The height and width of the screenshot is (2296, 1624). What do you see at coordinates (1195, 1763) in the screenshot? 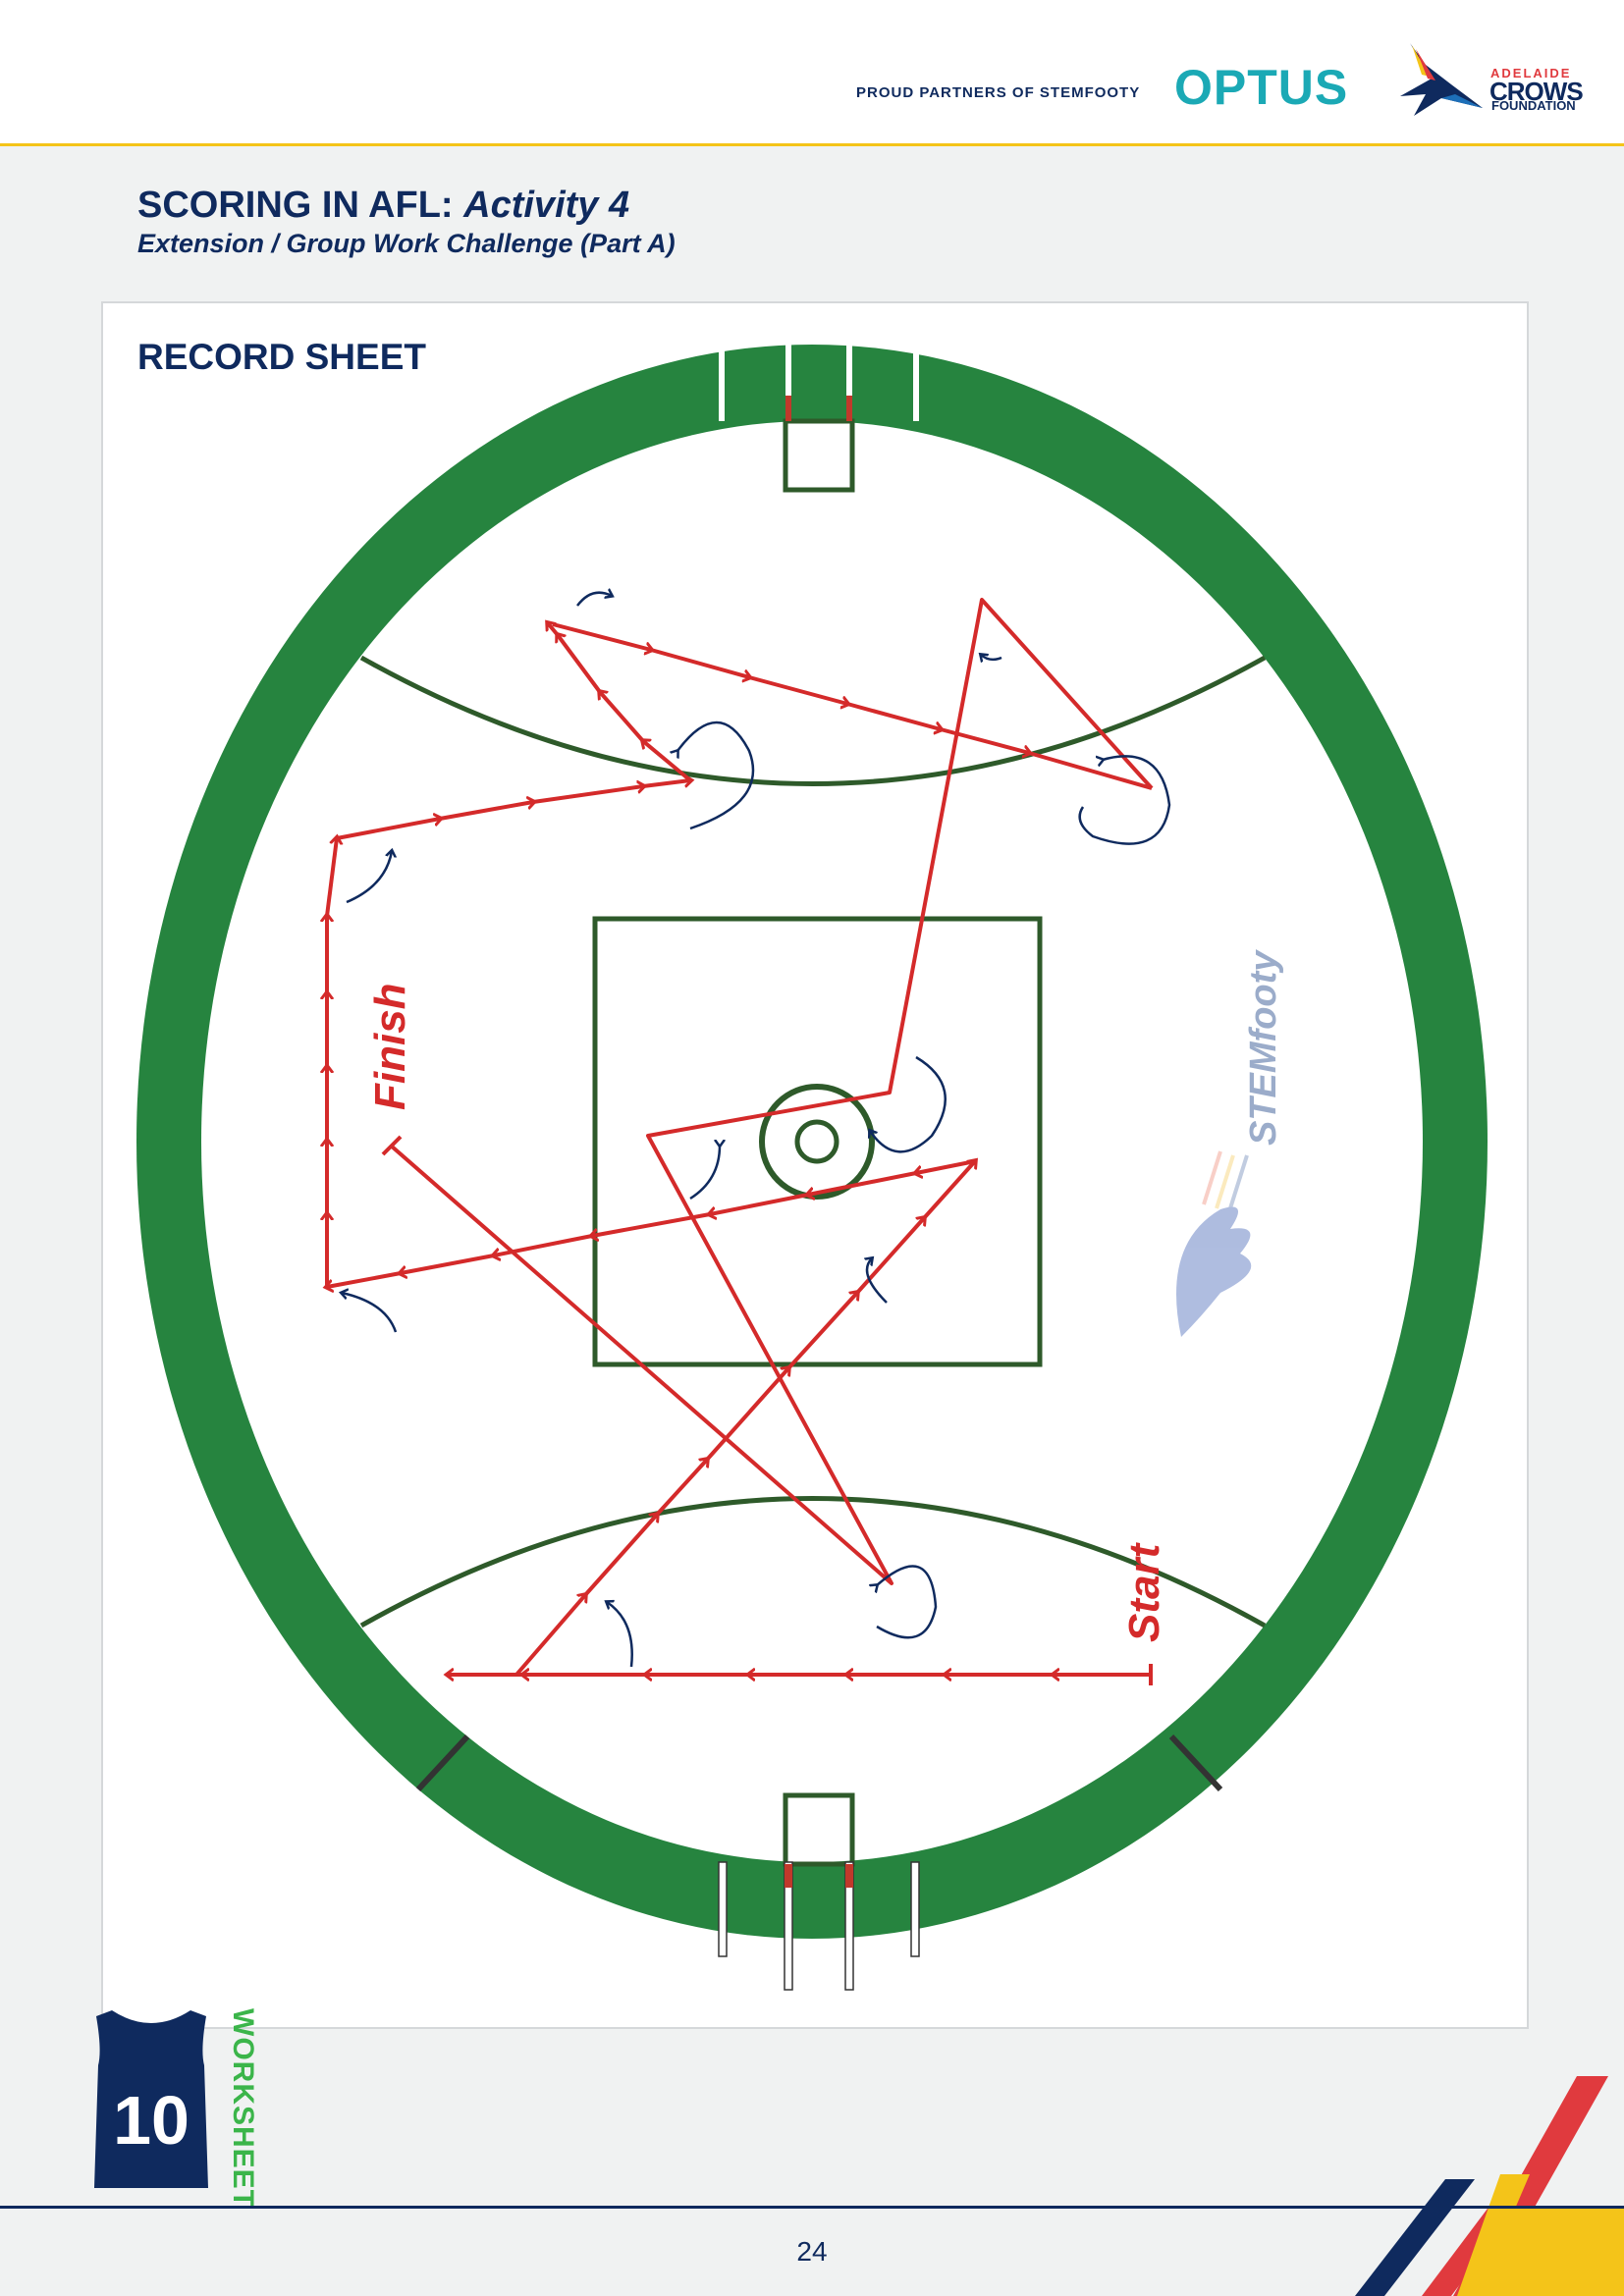
I see `boundary-tick-right` at bounding box center [1195, 1763].